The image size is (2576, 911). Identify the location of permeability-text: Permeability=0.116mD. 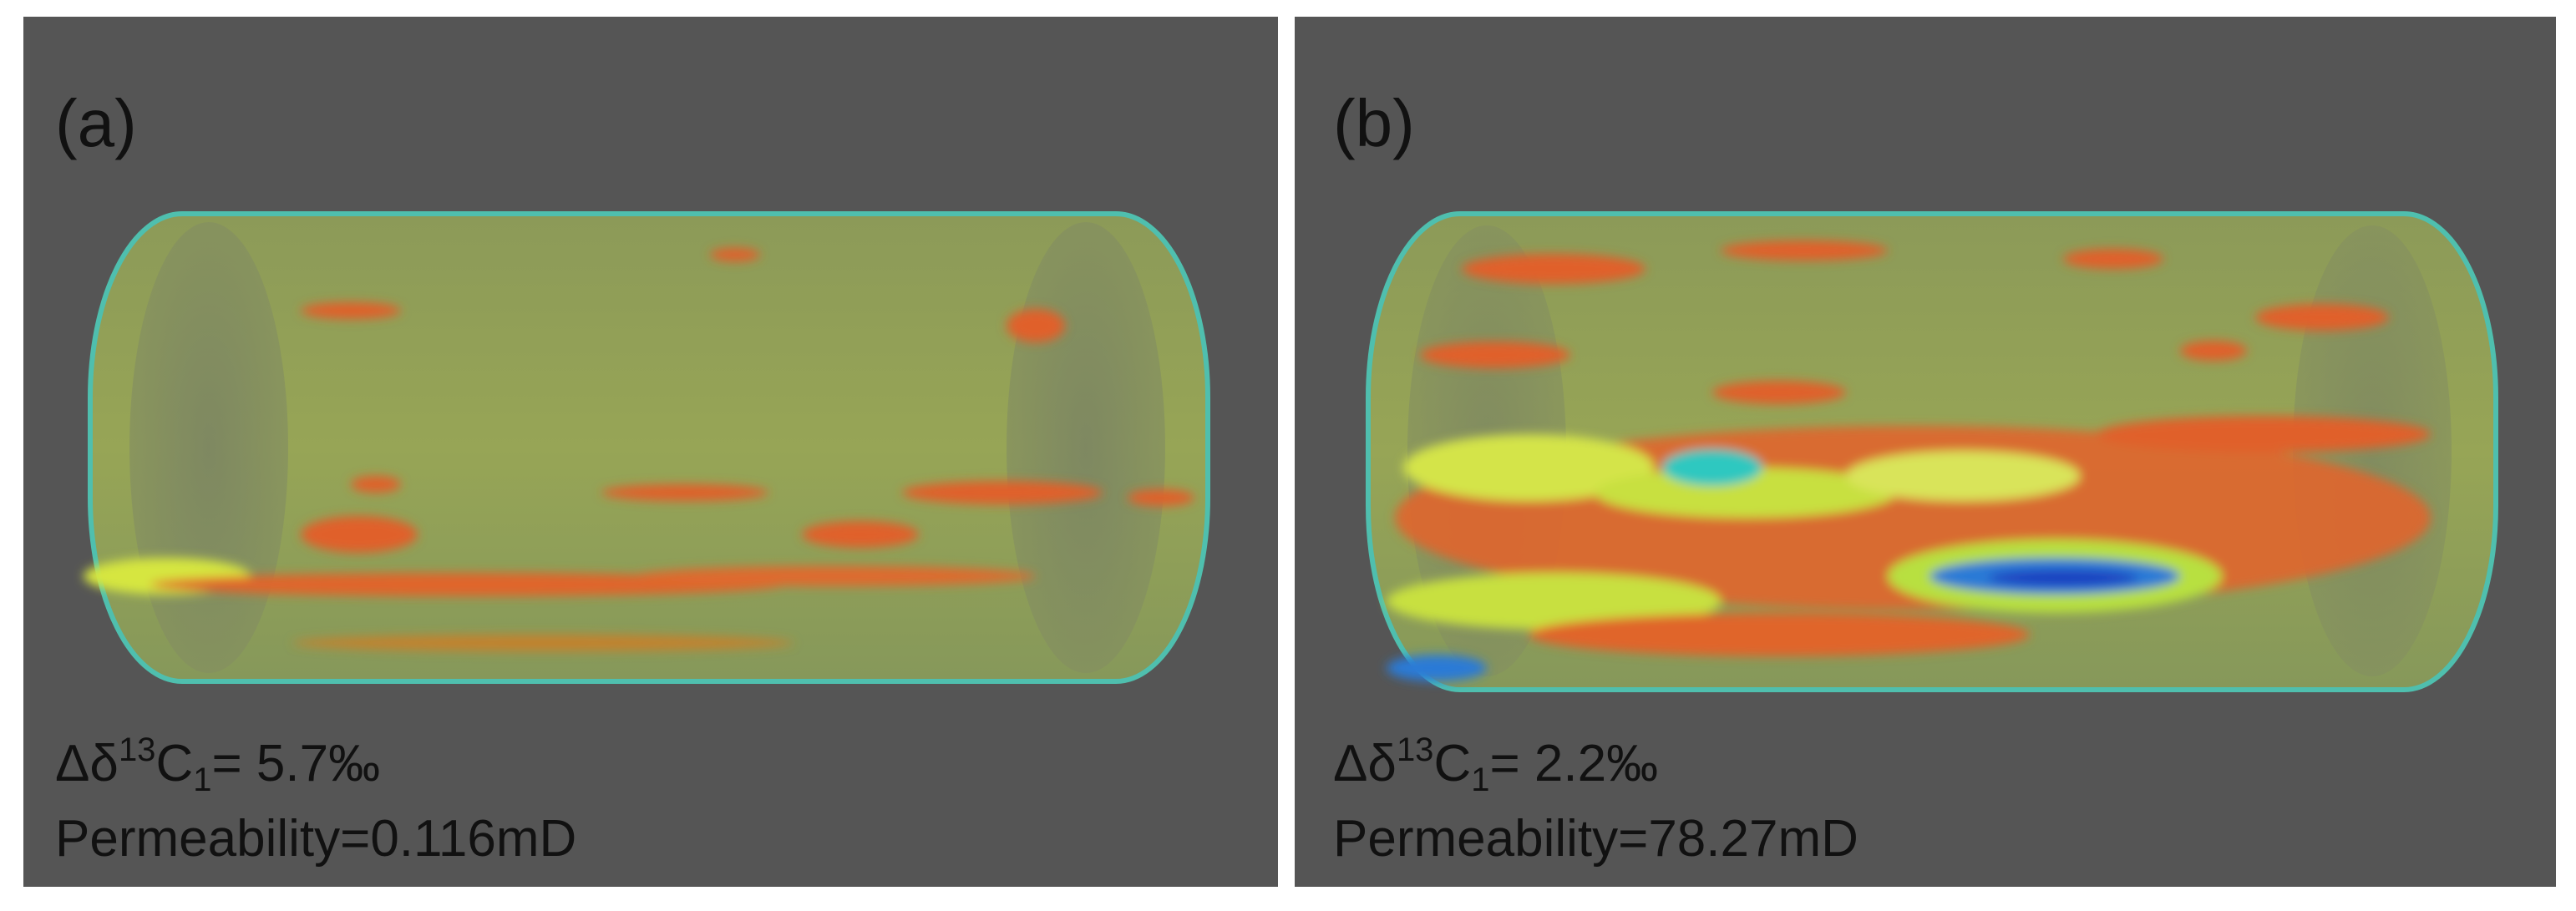
(315, 839).